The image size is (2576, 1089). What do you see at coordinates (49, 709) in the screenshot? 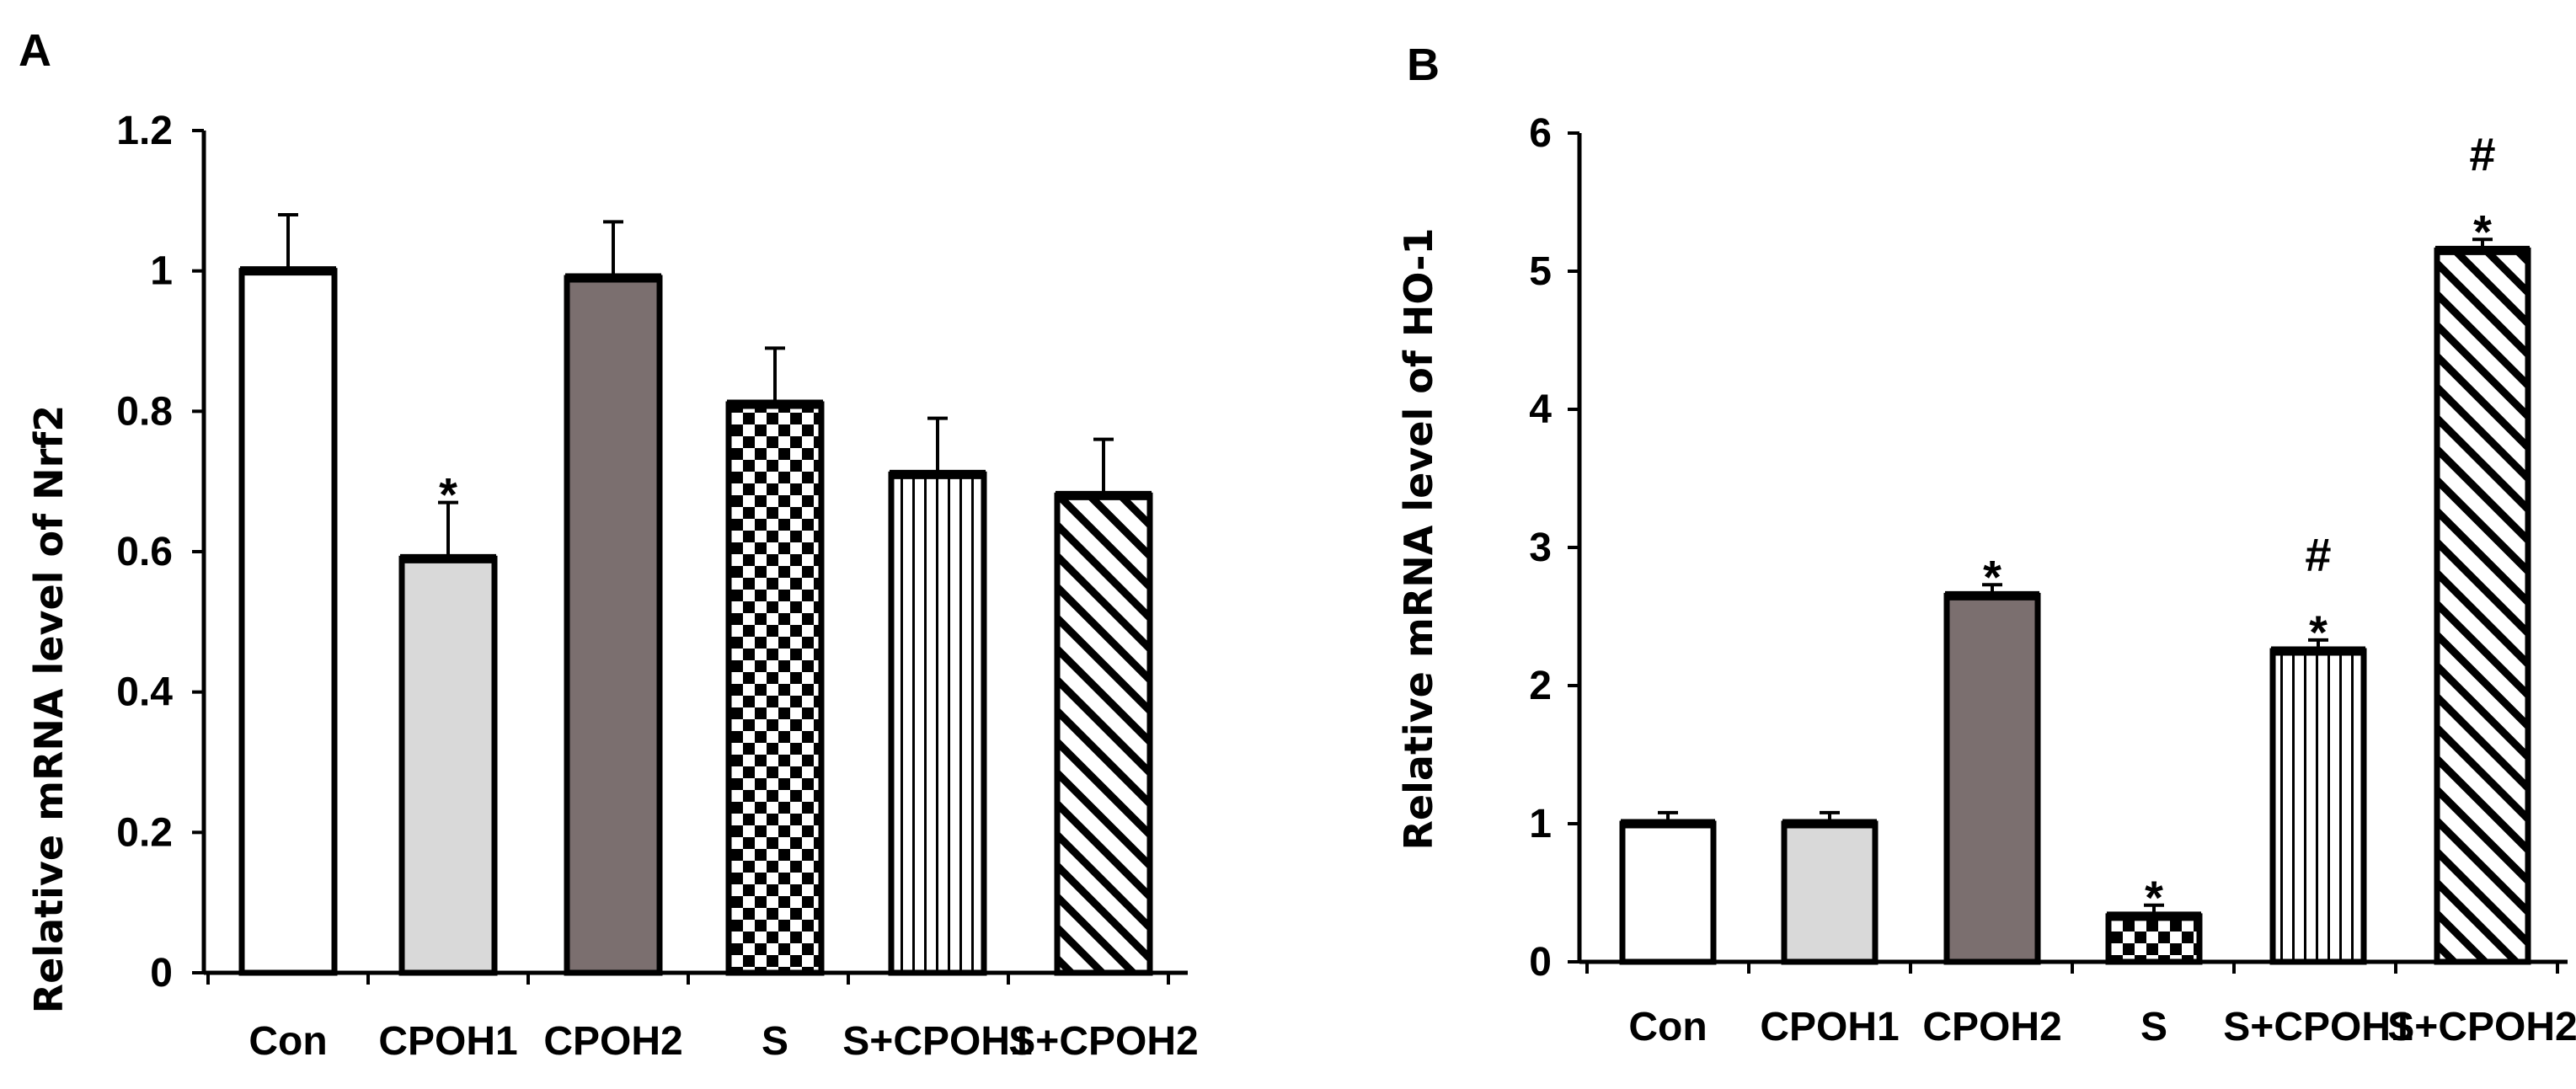
I see `panel-a-y-axis-label: Relative mRNA level of Nrf2` at bounding box center [49, 709].